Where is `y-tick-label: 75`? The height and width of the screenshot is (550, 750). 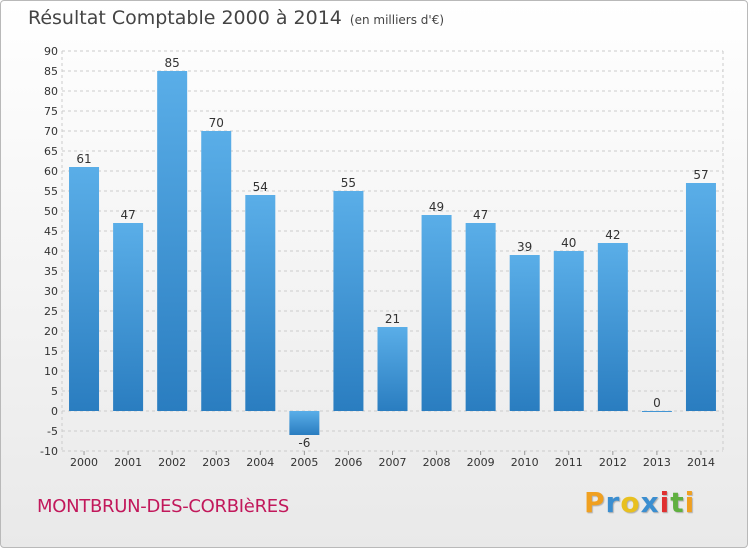
y-tick-label: 75 is located at coordinates (51, 111).